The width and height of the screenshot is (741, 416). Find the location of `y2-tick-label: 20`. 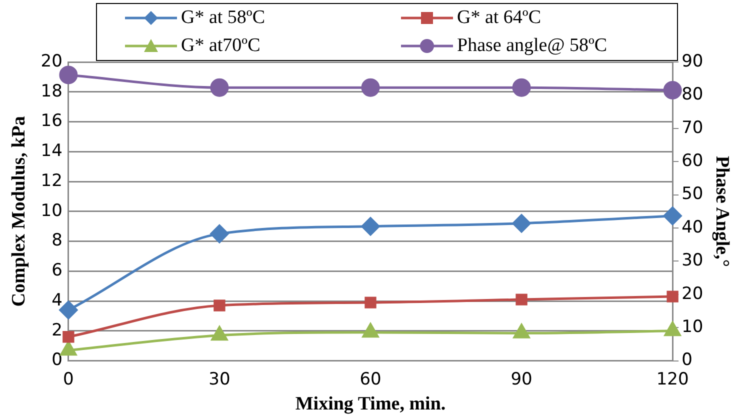

y2-tick-label: 20 is located at coordinates (693, 294).